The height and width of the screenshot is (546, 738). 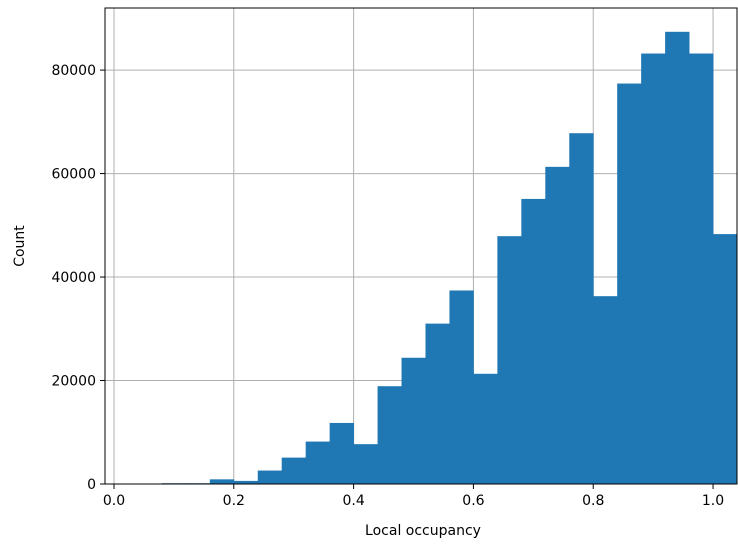 I want to click on x-tick-label: 0.2, so click(x=234, y=501).